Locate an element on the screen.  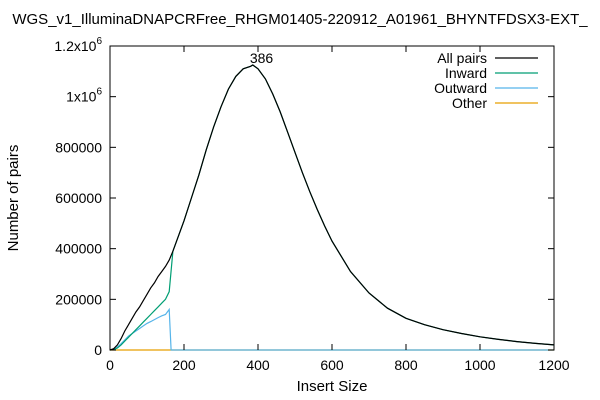
y-tick-label: 600000 is located at coordinates (78, 198).